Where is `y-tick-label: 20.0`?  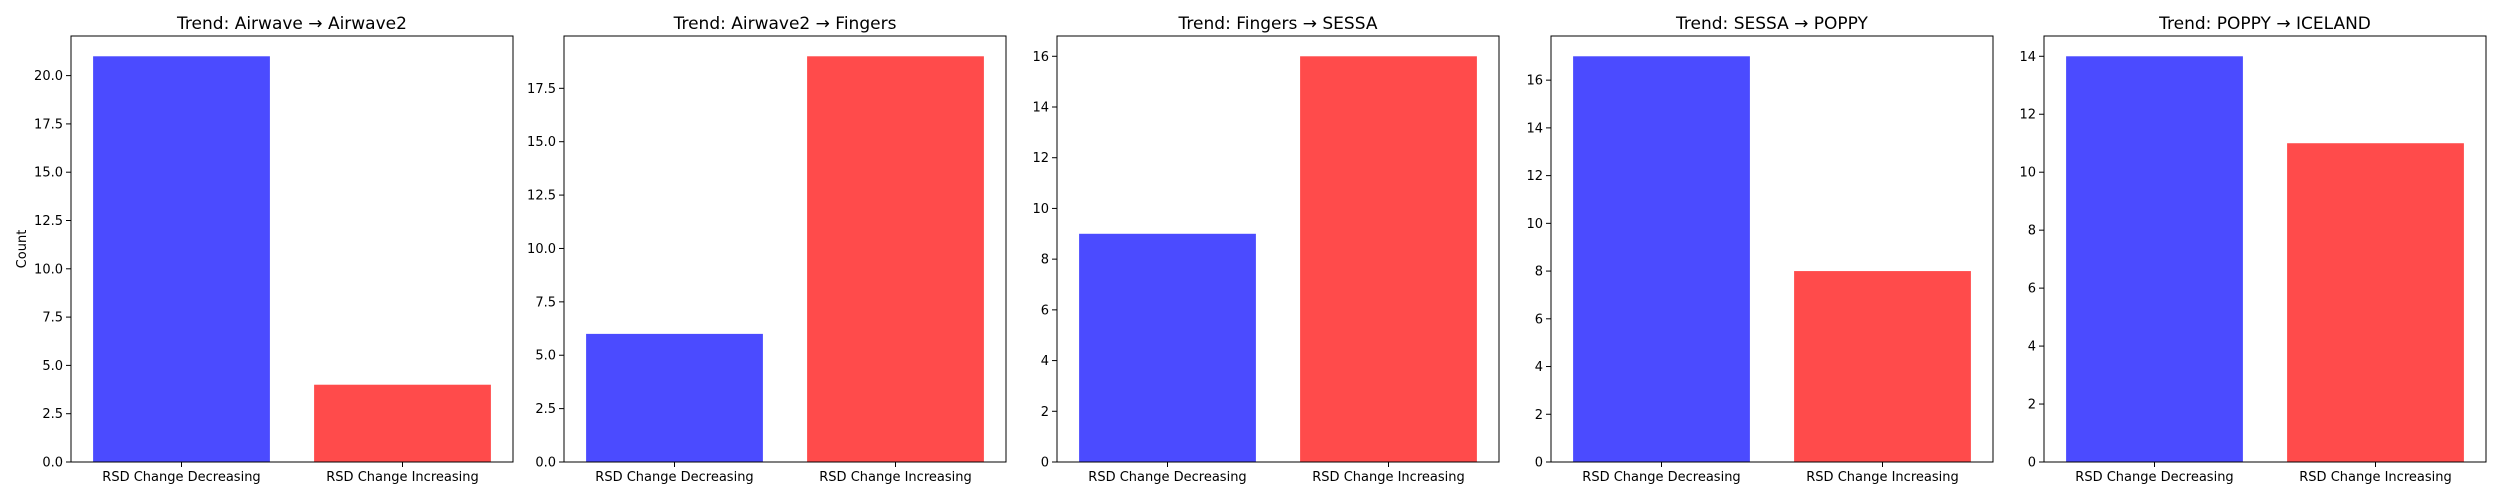 y-tick-label: 20.0 is located at coordinates (48, 76).